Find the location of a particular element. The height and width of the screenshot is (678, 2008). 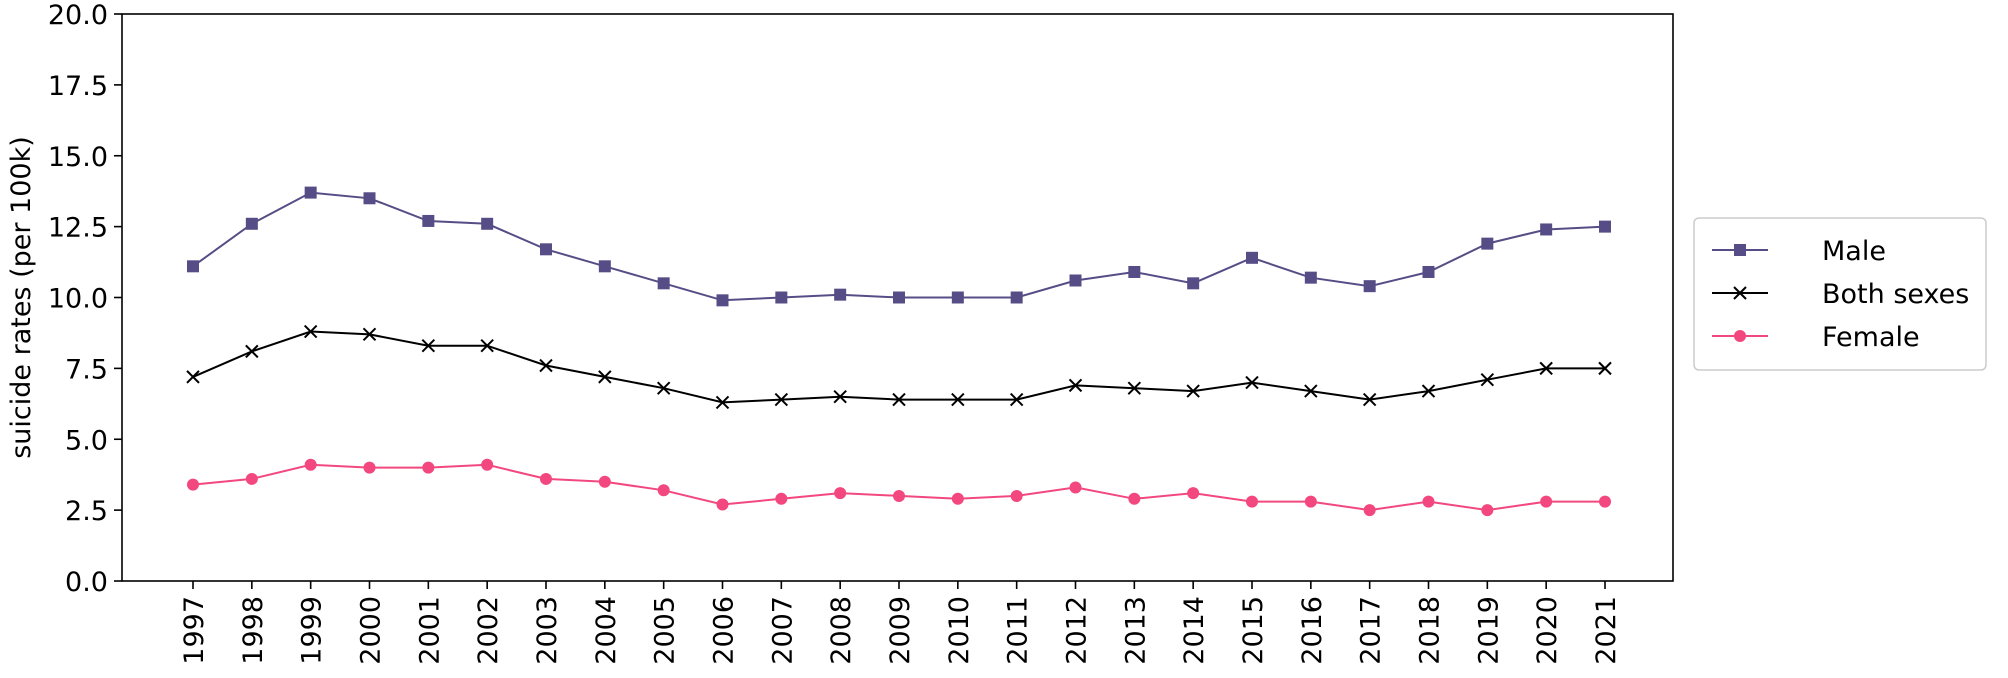

legend: Male Both sexes Female is located at coordinates (1840, 294).